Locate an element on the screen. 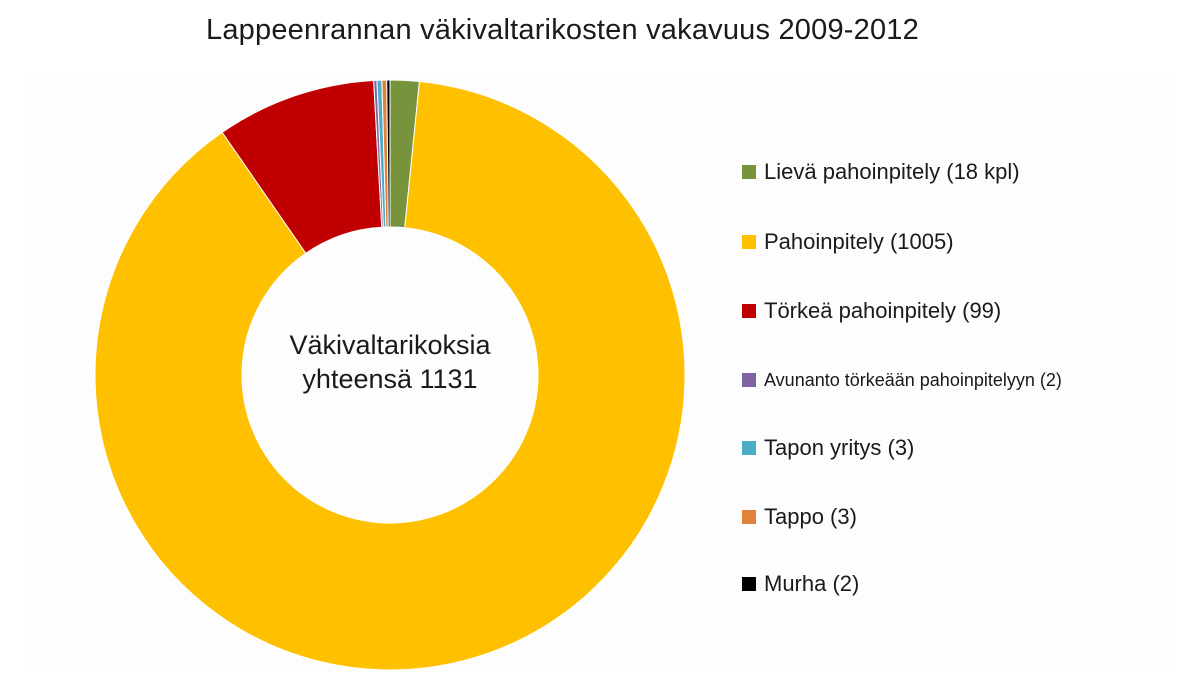 The width and height of the screenshot is (1200, 675). legend-item-1: Pahoinpitely (1005) is located at coordinates (848, 242).